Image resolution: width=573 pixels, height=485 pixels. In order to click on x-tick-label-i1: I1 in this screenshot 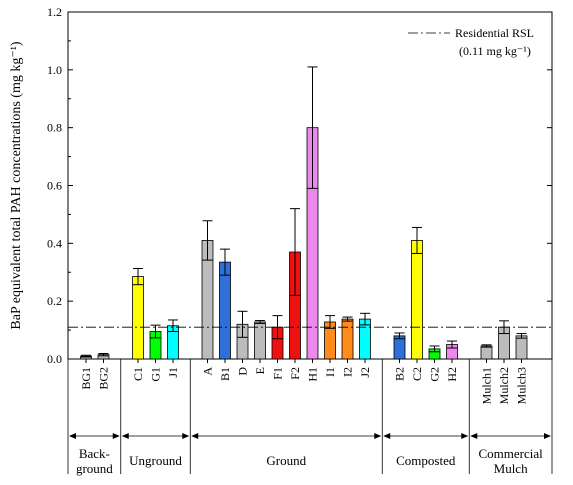, I will do `click(330, 372)`.